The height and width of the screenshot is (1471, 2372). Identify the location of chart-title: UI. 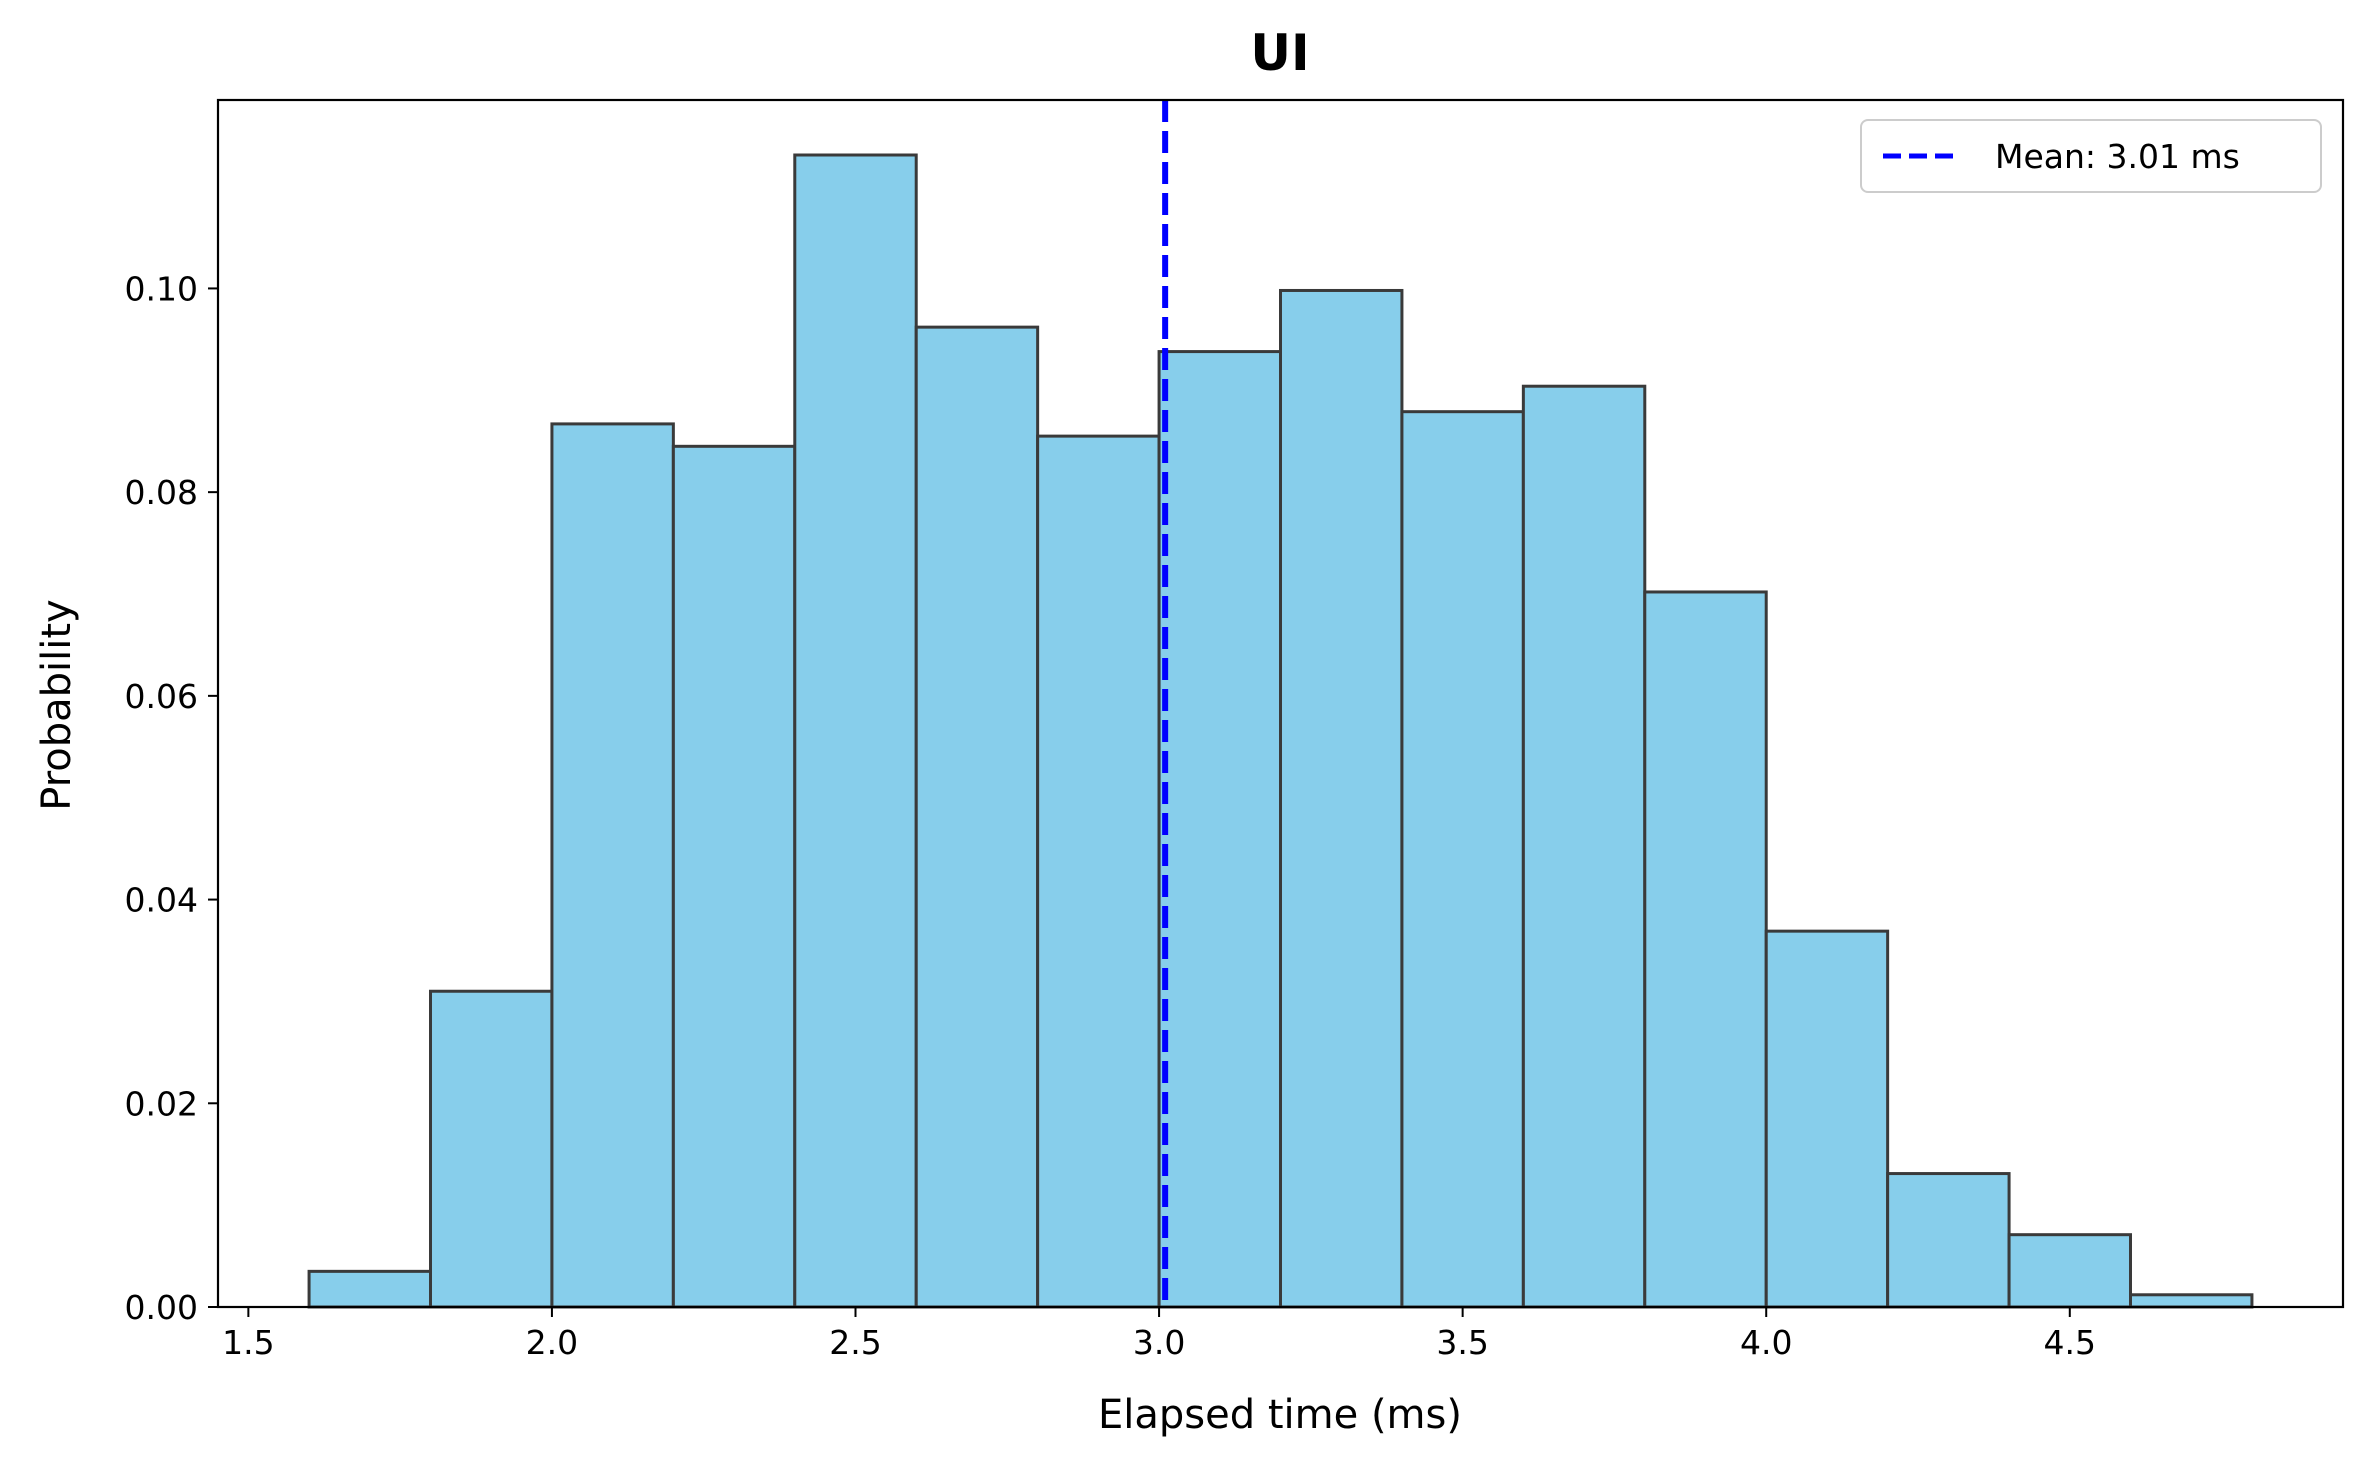
(1279, 53).